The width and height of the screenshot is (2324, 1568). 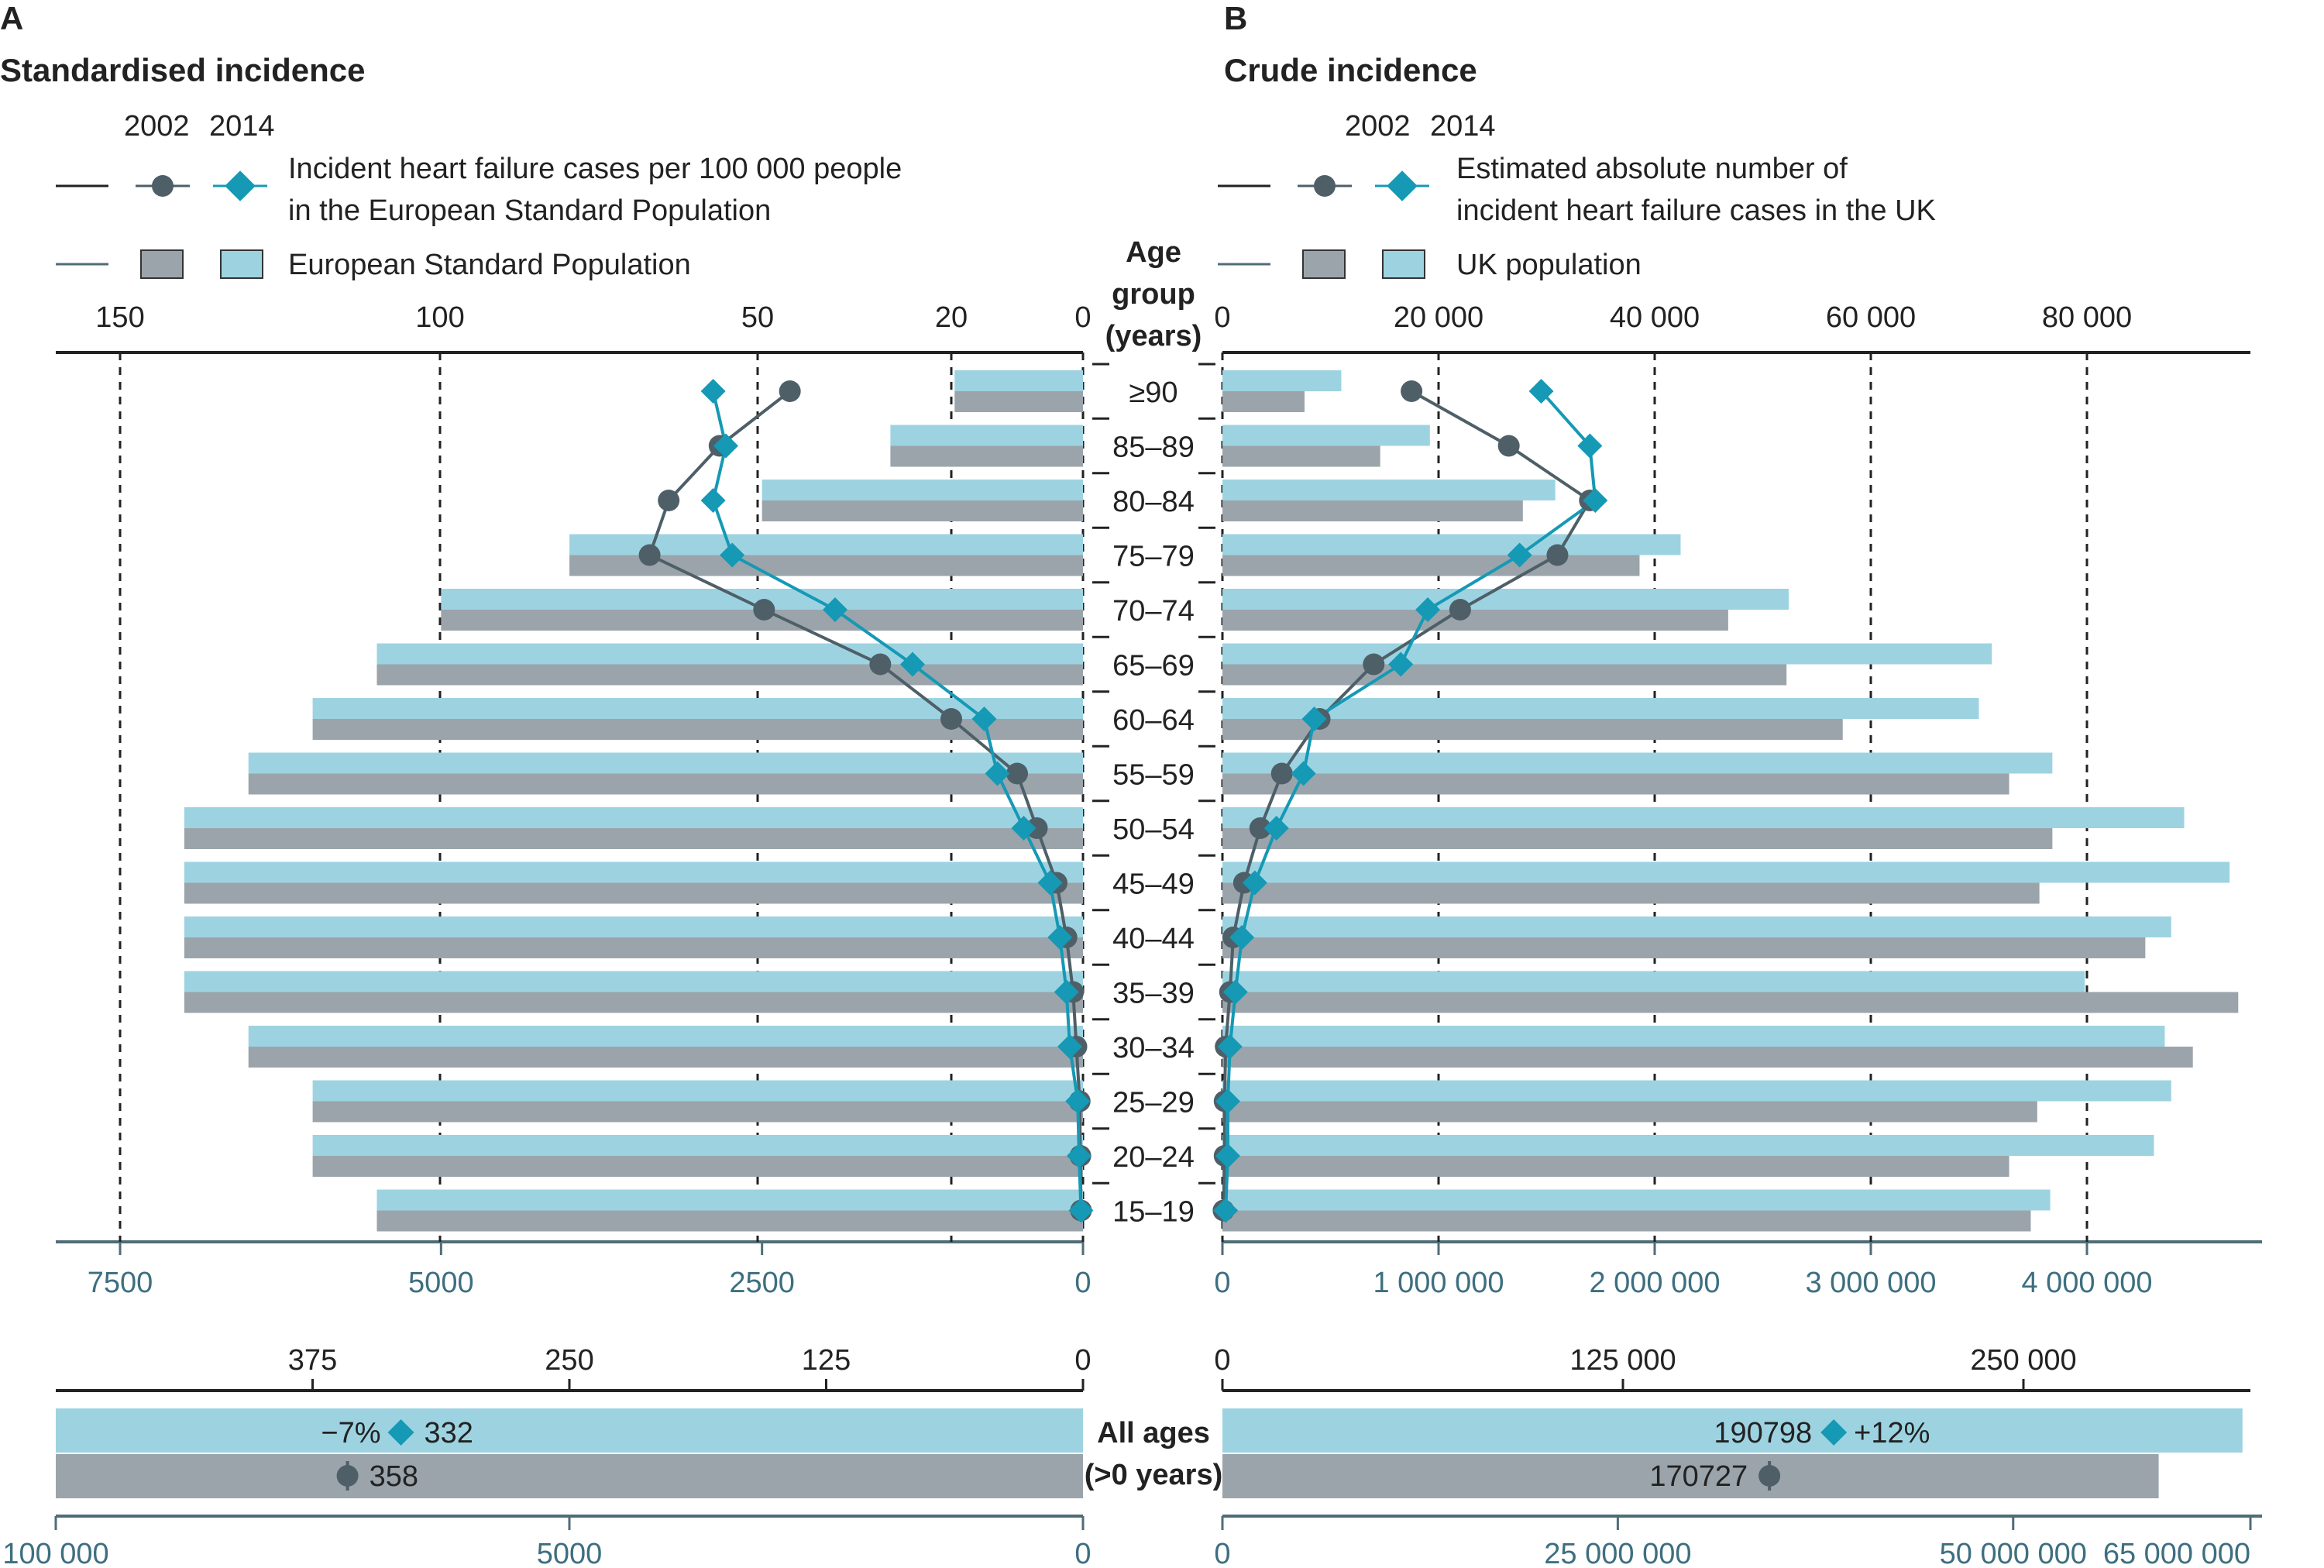 What do you see at coordinates (1438, 1283) in the screenshot?
I see `axis-b-bottom-tick-label: 1 000 000` at bounding box center [1438, 1283].